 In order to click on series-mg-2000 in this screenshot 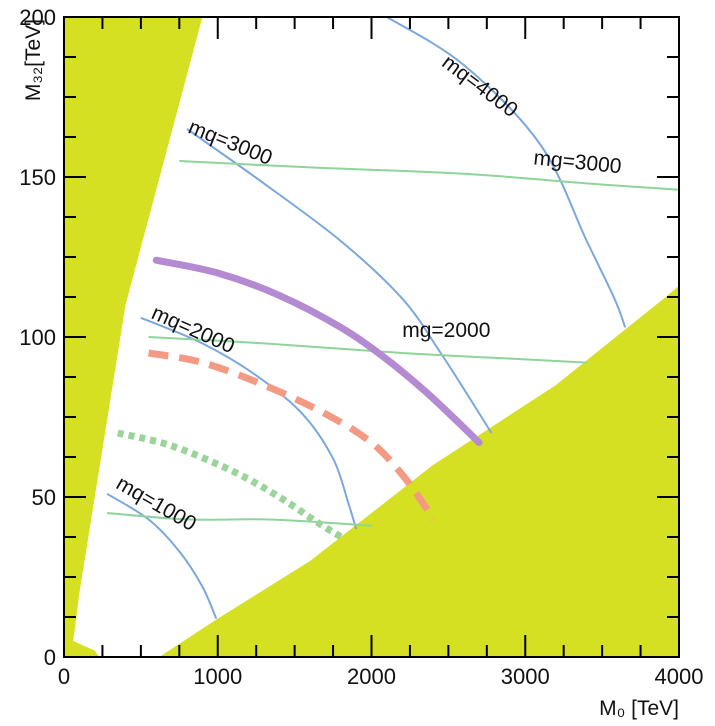, I will do `click(367, 350)`.